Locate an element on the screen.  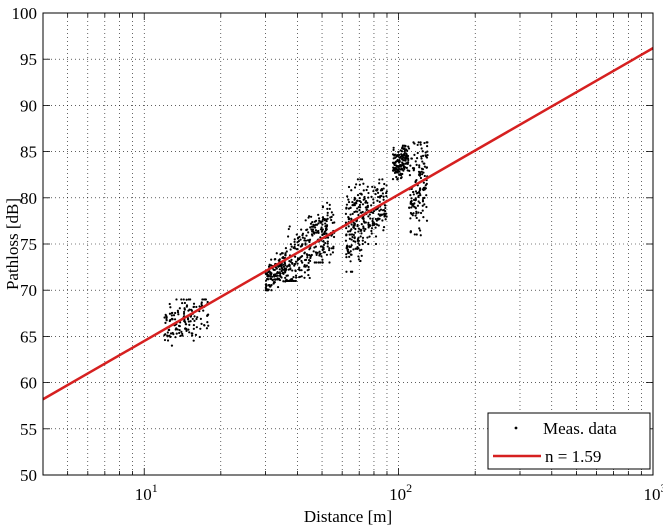
y-tick-labels: 50 55 60 65 70 75 80 85 90 95 100 is located at coordinates (25, 244).